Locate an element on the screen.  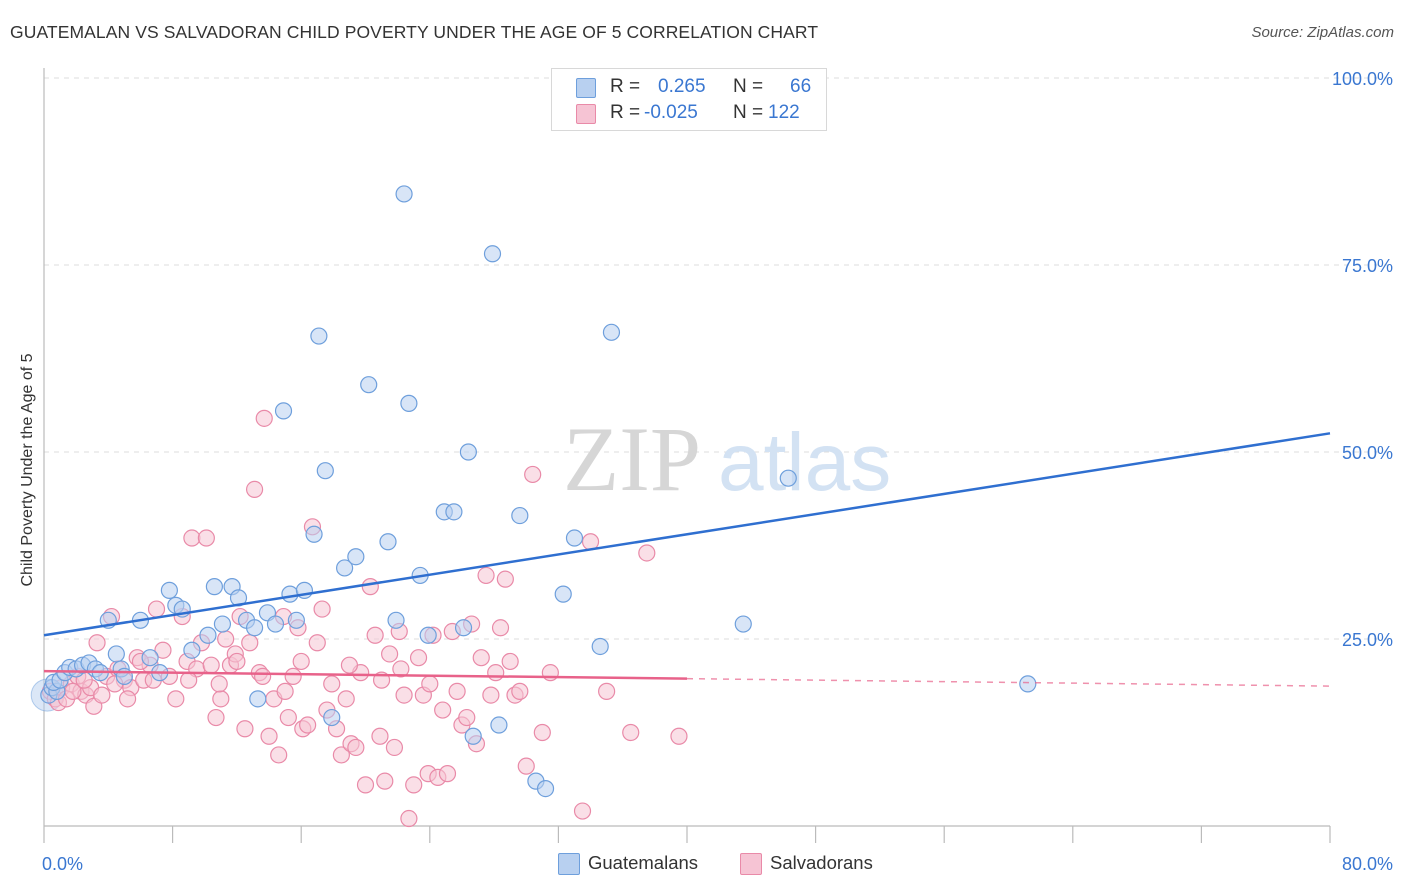
x-tick-label-0: 0.0% is located at coordinates (62, 864).